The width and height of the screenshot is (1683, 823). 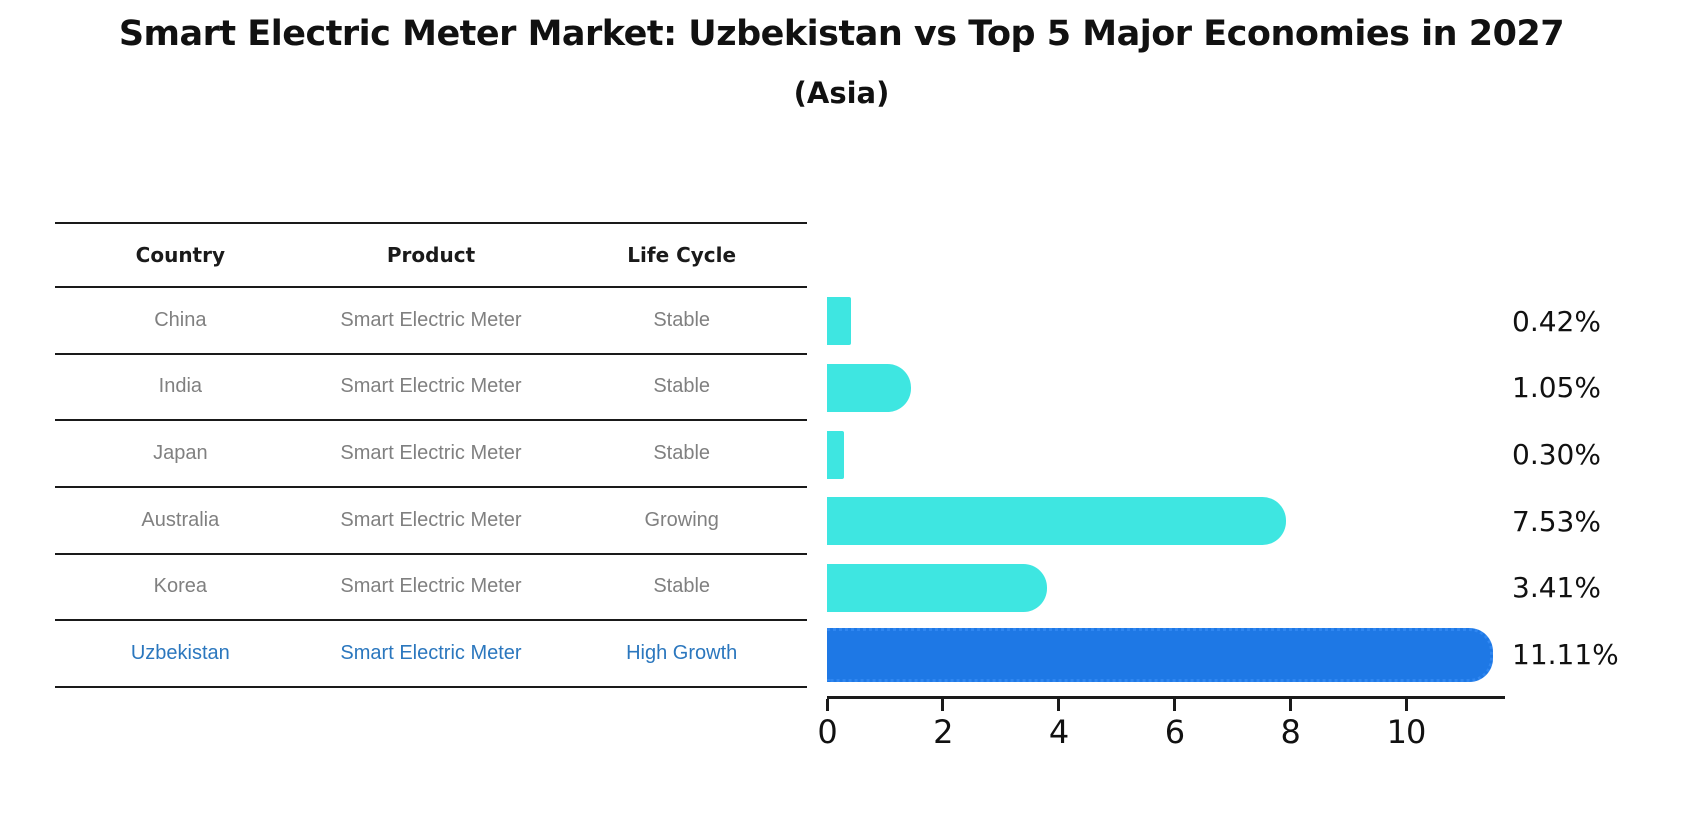 What do you see at coordinates (1058, 732) in the screenshot?
I see `x-tick-label: 4` at bounding box center [1058, 732].